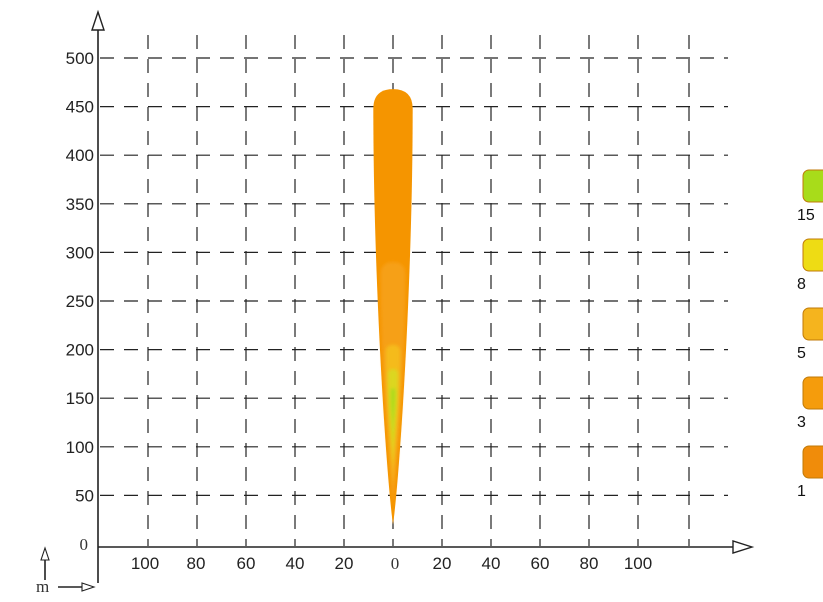  What do you see at coordinates (80, 107) in the screenshot?
I see `y-tick-label: 450` at bounding box center [80, 107].